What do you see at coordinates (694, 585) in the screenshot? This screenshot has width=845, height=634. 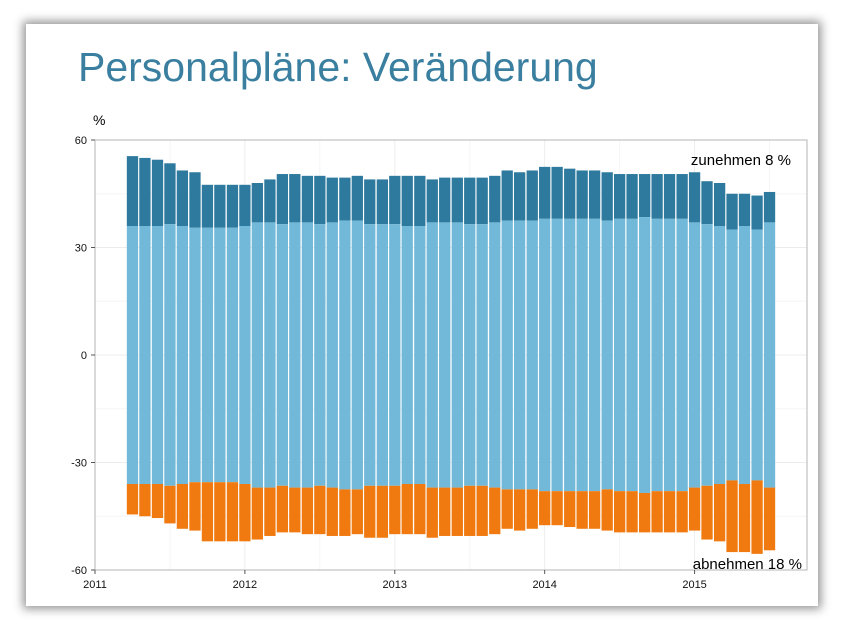 I see `x-tick-label: 2015` at bounding box center [694, 585].